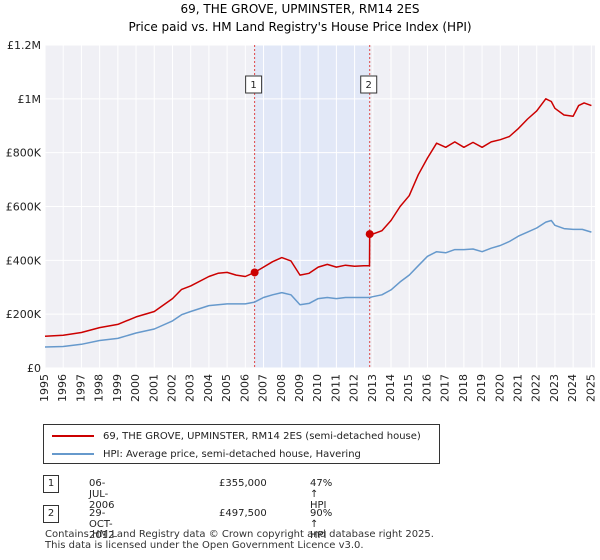 This screenshot has height=560, width=600. What do you see at coordinates (73, 436) in the screenshot?
I see `legend-swatch-property` at bounding box center [73, 436].